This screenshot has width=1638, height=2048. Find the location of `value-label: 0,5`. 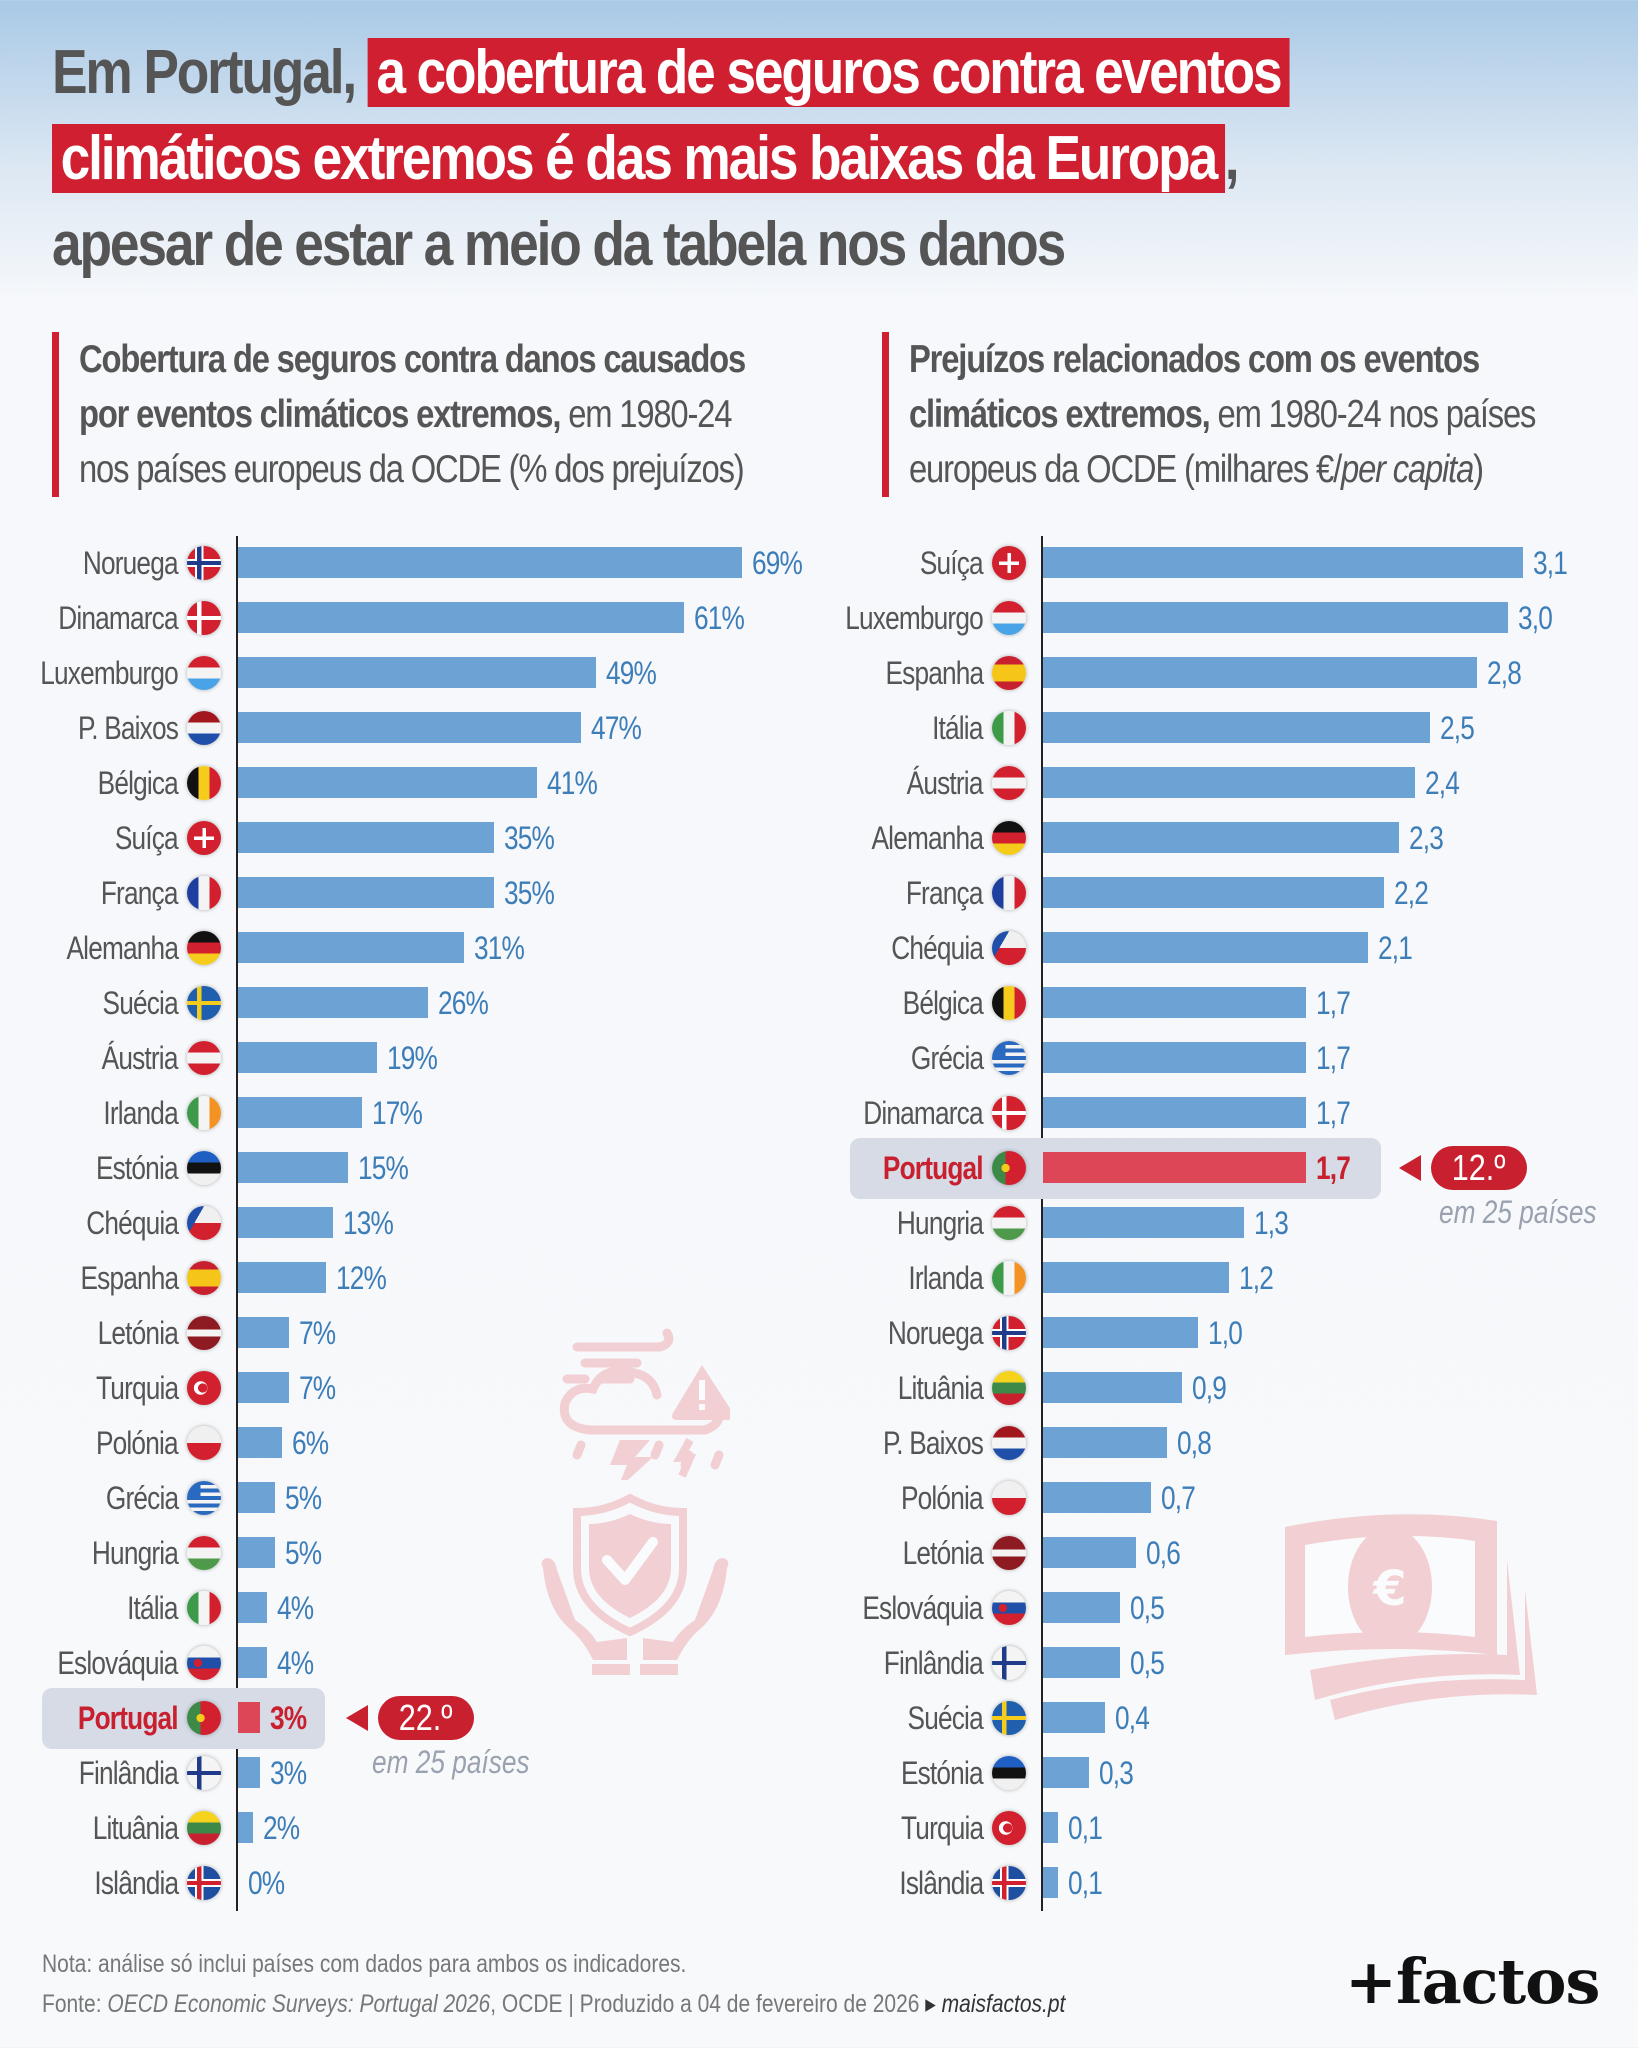

value-label: 0,5 is located at coordinates (1147, 1608).